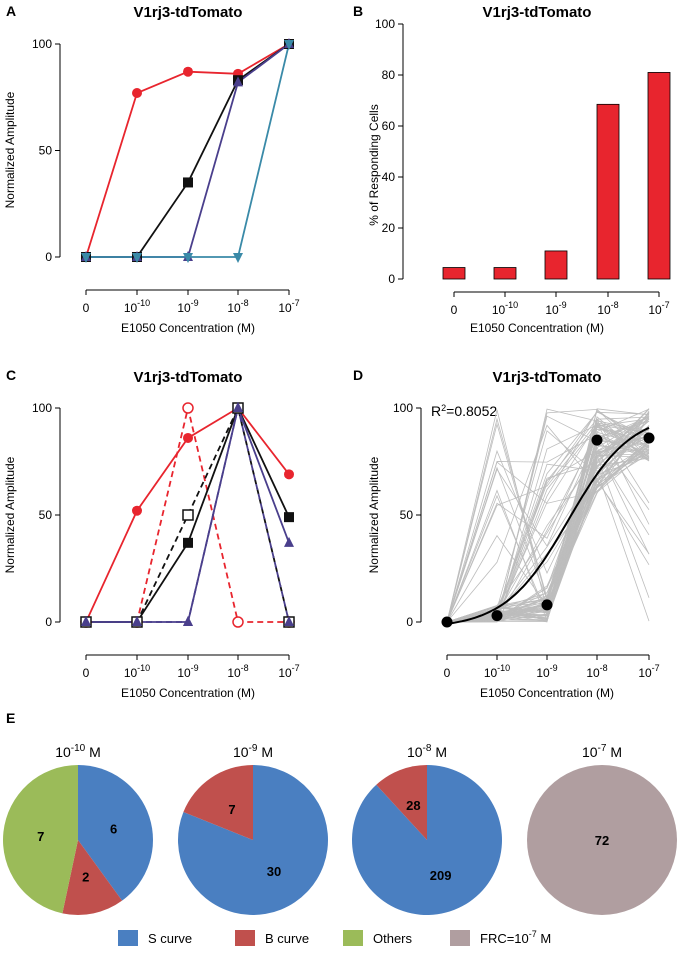 The width and height of the screenshot is (680, 955). Describe the element at coordinates (184, 308) in the screenshot. I see `panel-a-xtick-label-base: 10` at that location.